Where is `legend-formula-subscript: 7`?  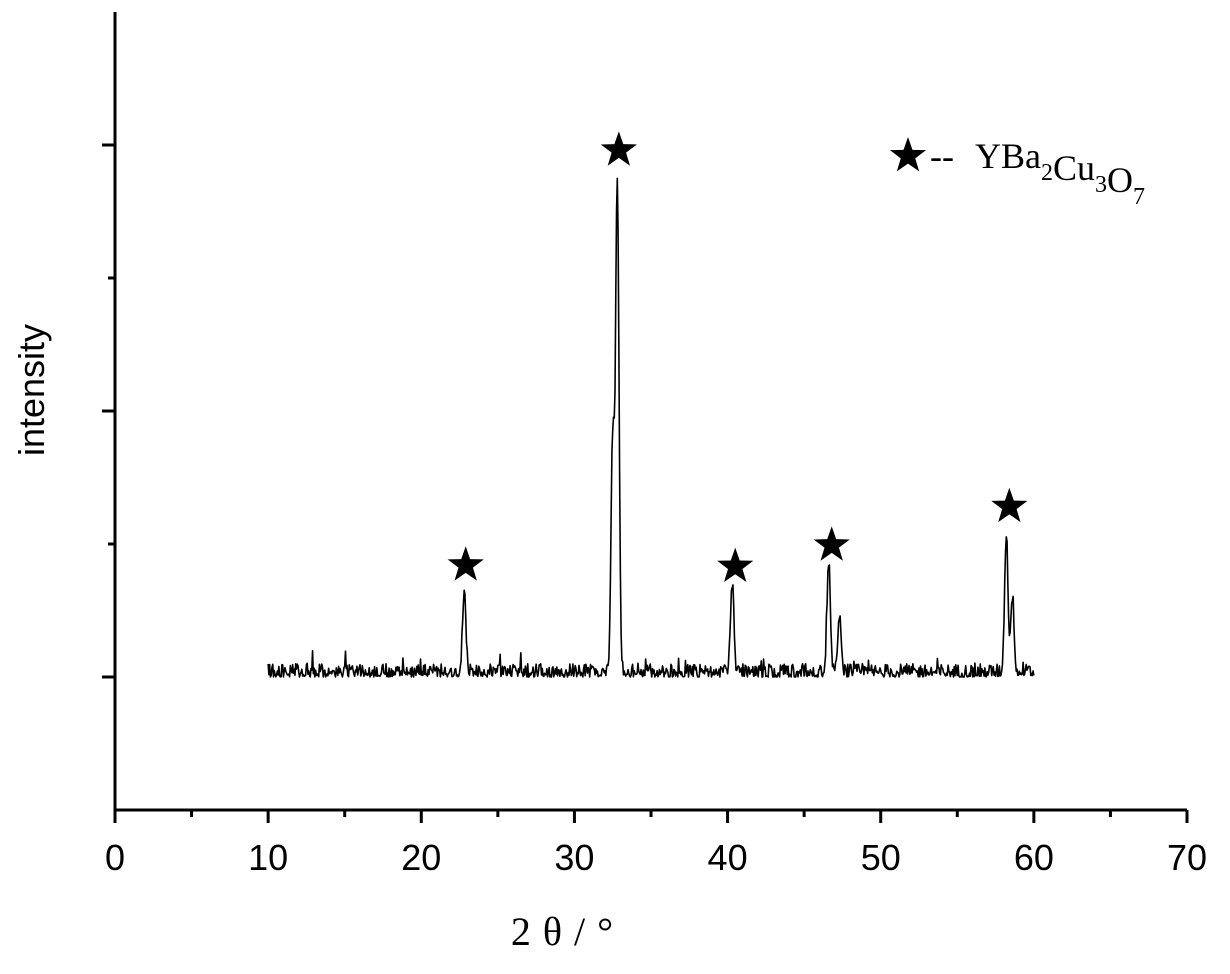
legend-formula-subscript: 7 is located at coordinates (1139, 197).